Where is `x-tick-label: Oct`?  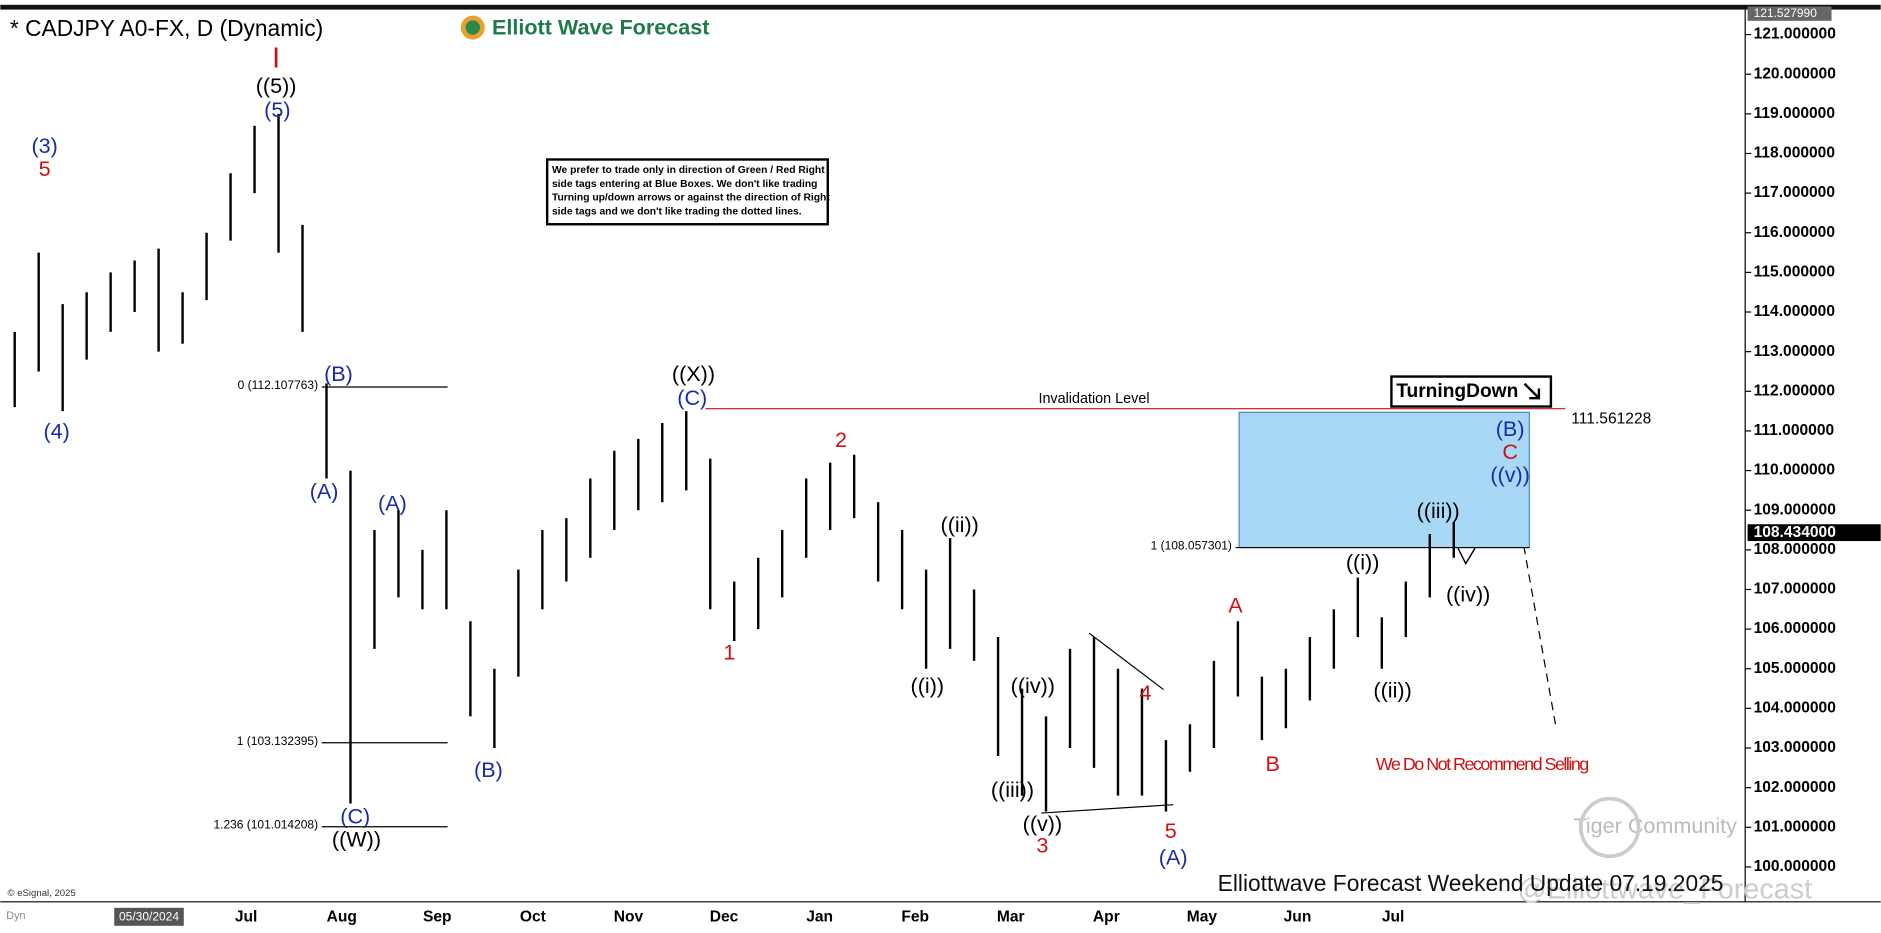
x-tick-label: Oct is located at coordinates (533, 917).